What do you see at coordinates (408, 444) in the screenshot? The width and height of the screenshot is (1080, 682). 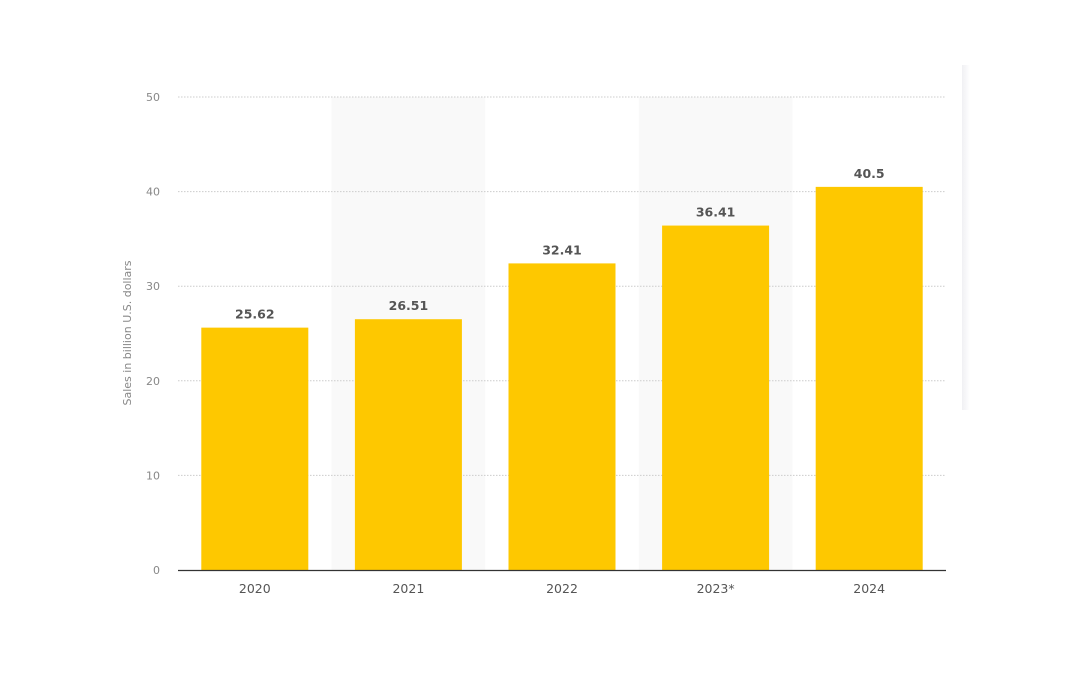 I see `bar-2021` at bounding box center [408, 444].